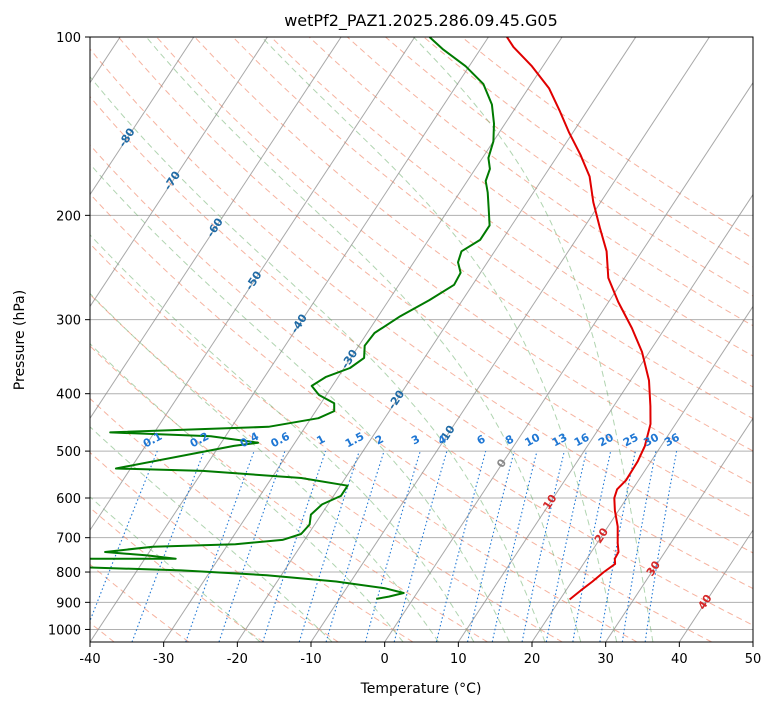  I want to click on mixing-ratio-label: 6, so click(481, 439).